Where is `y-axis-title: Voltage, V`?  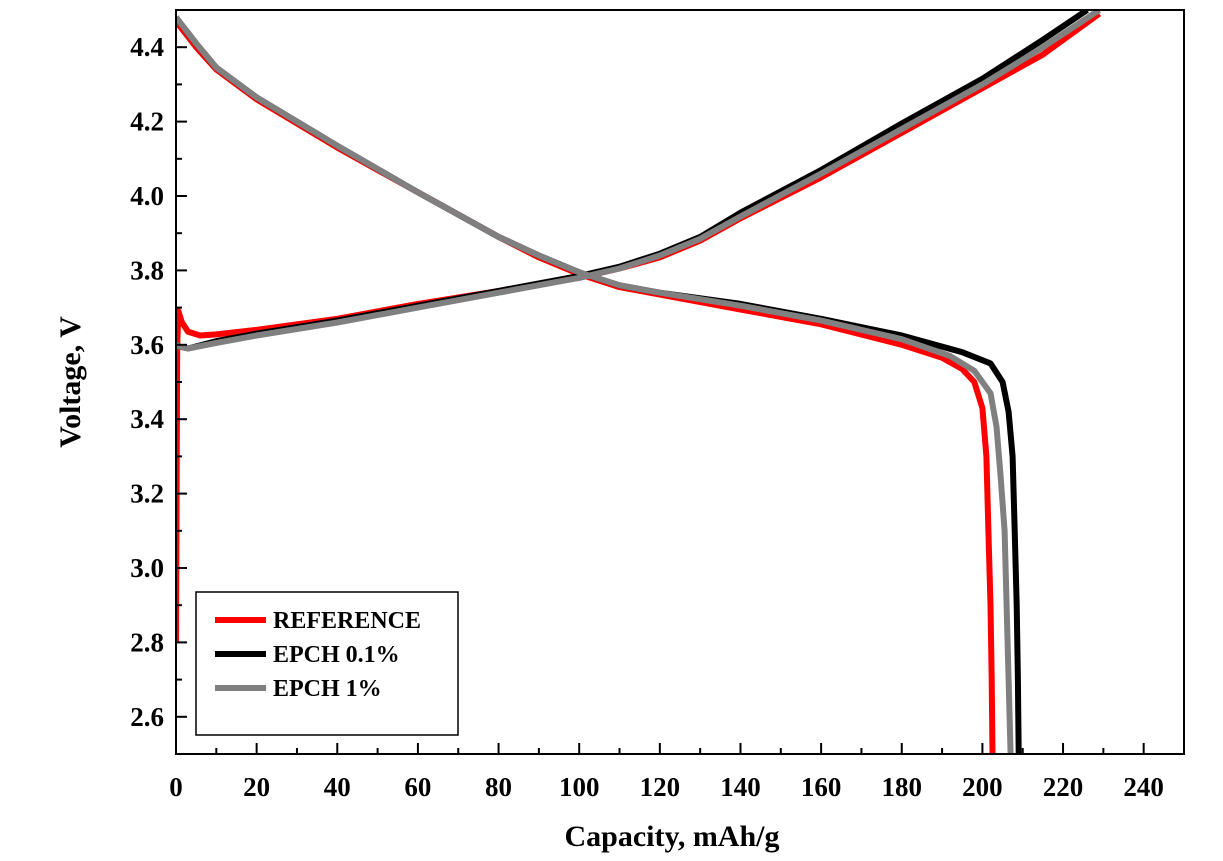 y-axis-title: Voltage, V is located at coordinates (70, 382).